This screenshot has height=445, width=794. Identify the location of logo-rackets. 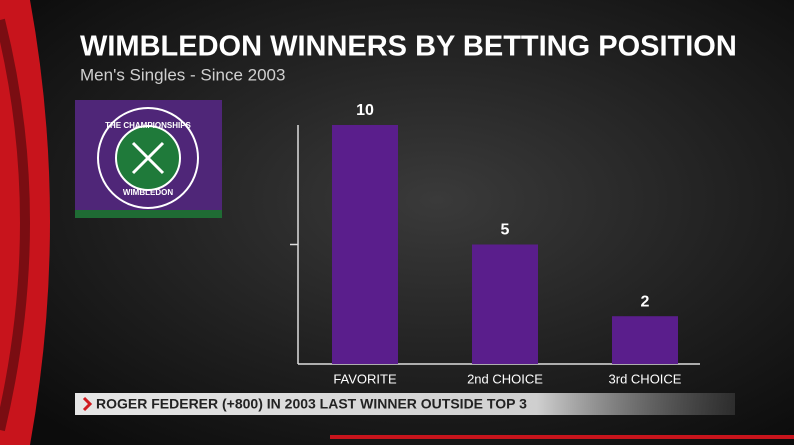
(148, 158).